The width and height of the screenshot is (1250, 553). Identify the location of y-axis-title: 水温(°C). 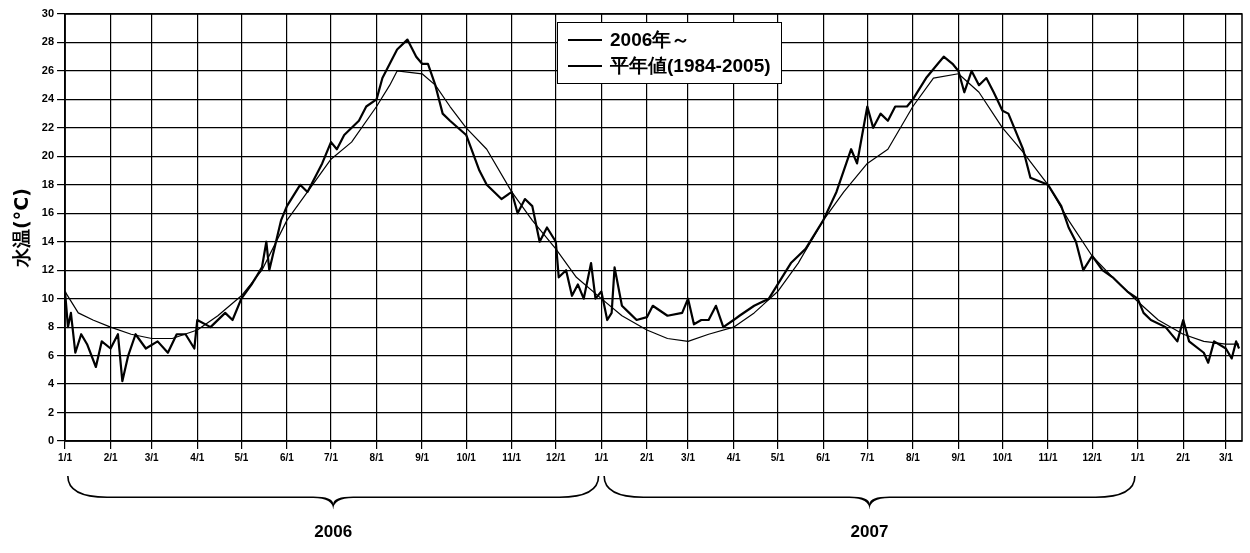
(21, 228).